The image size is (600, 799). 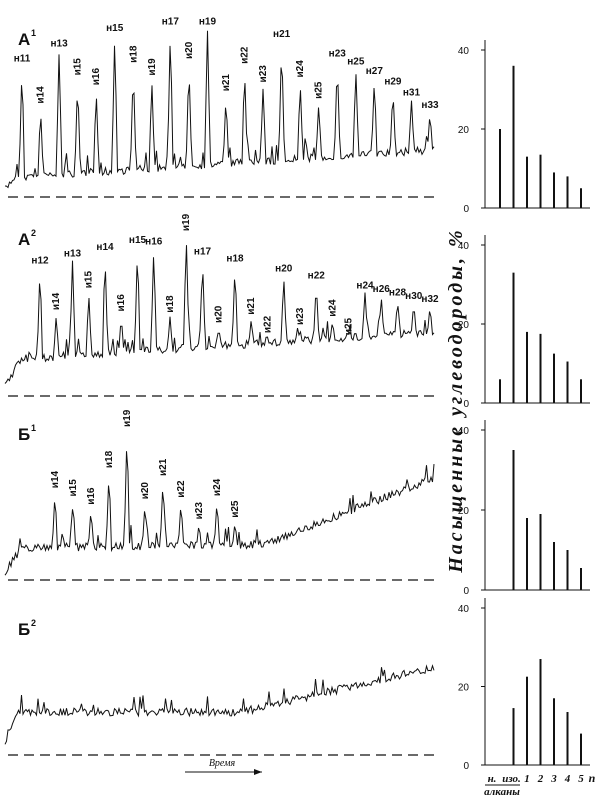 What do you see at coordinates (208, 22) in the screenshot?
I see `peak-label: н19` at bounding box center [208, 22].